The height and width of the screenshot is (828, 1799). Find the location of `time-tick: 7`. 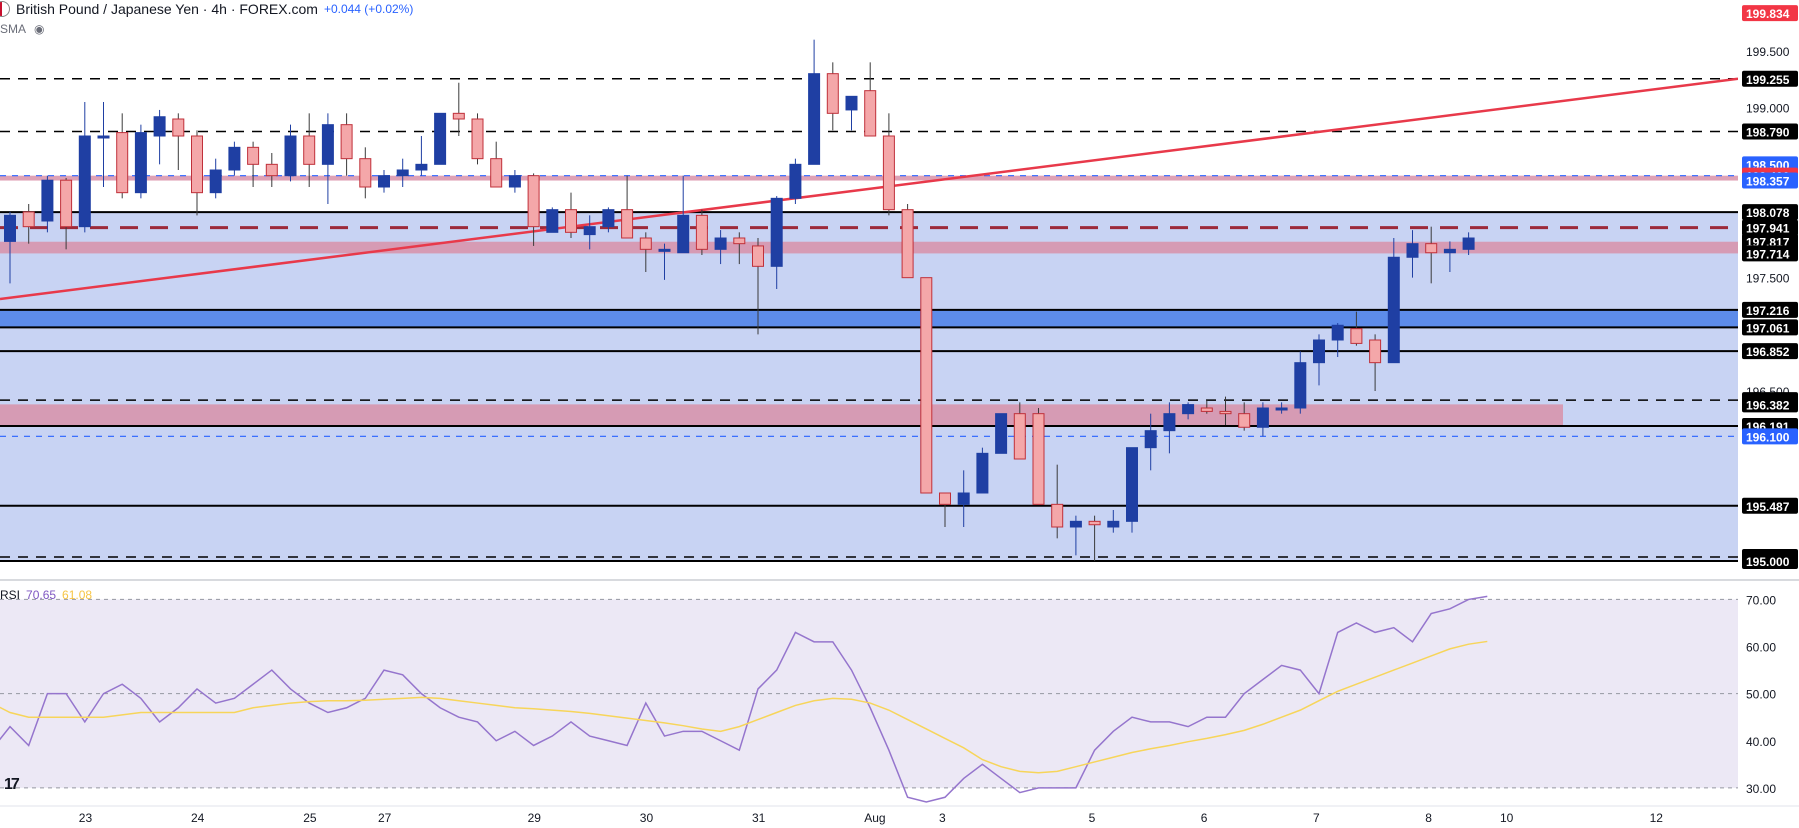

time-tick: 7 is located at coordinates (1316, 818).